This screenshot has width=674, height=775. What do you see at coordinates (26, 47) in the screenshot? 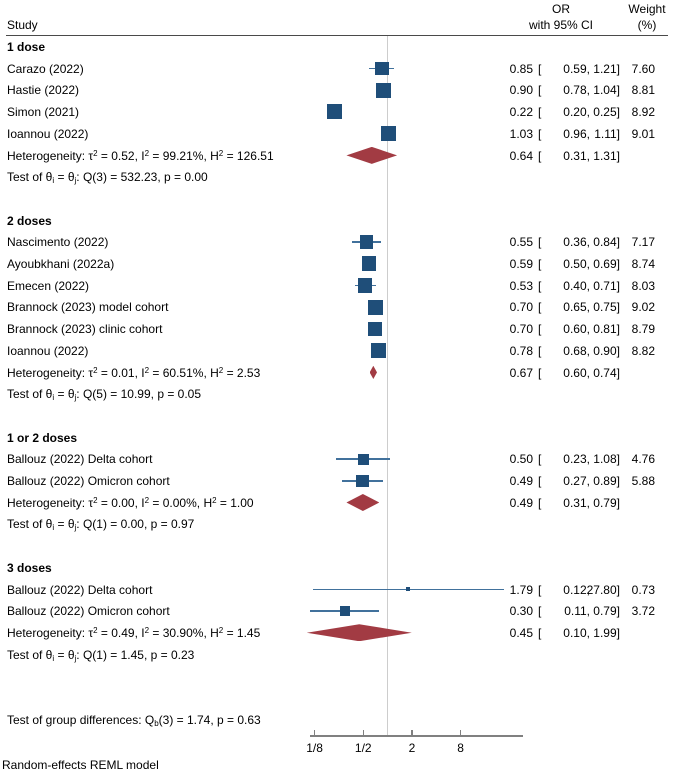
I see `group-label: 1 dose` at bounding box center [26, 47].